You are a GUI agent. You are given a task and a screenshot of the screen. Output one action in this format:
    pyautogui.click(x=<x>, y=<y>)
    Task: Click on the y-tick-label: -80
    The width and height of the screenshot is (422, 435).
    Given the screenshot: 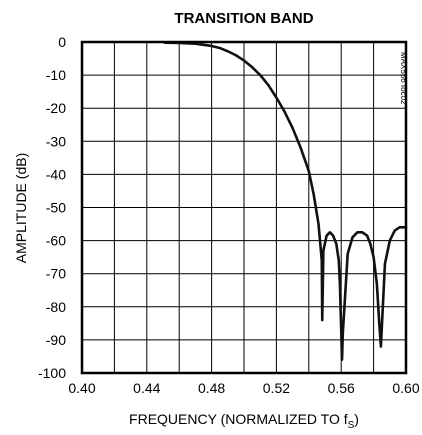 What is the action you would take?
    pyautogui.click(x=56, y=307)
    